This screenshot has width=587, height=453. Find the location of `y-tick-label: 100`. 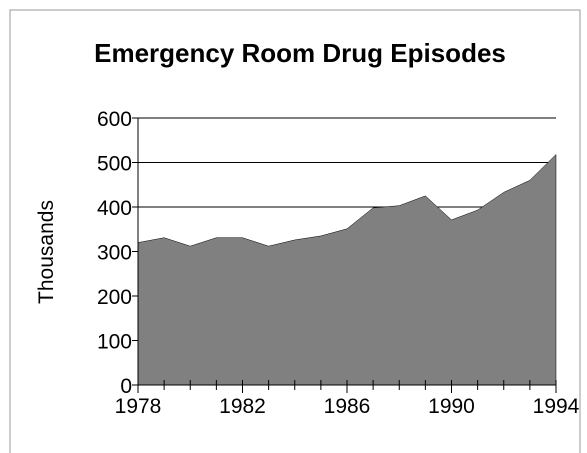

y-tick-label: 100 is located at coordinates (114, 342).